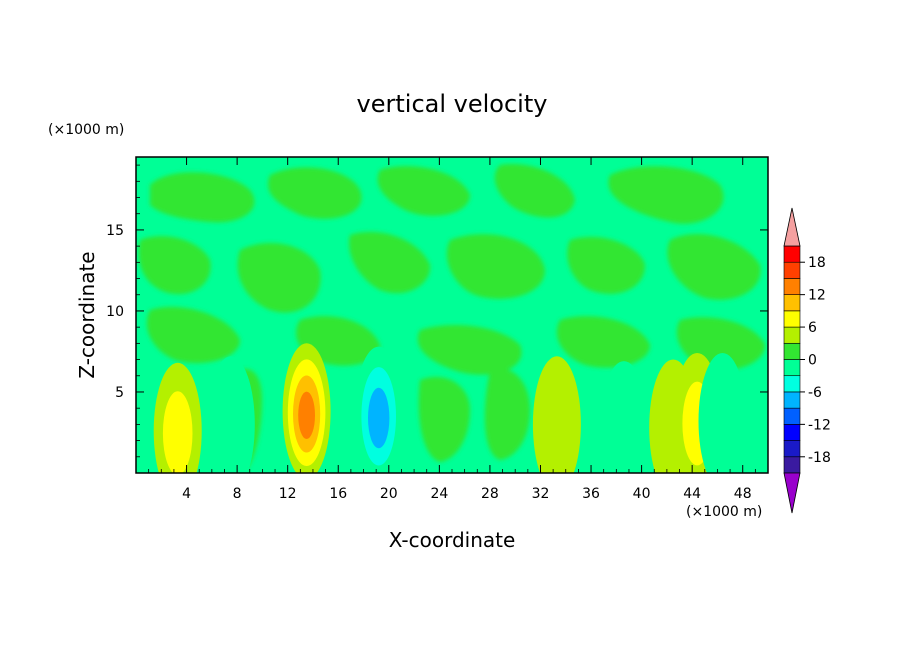 The image size is (904, 654). What do you see at coordinates (792, 493) in the screenshot?
I see `colorbar-under-arrow` at bounding box center [792, 493].